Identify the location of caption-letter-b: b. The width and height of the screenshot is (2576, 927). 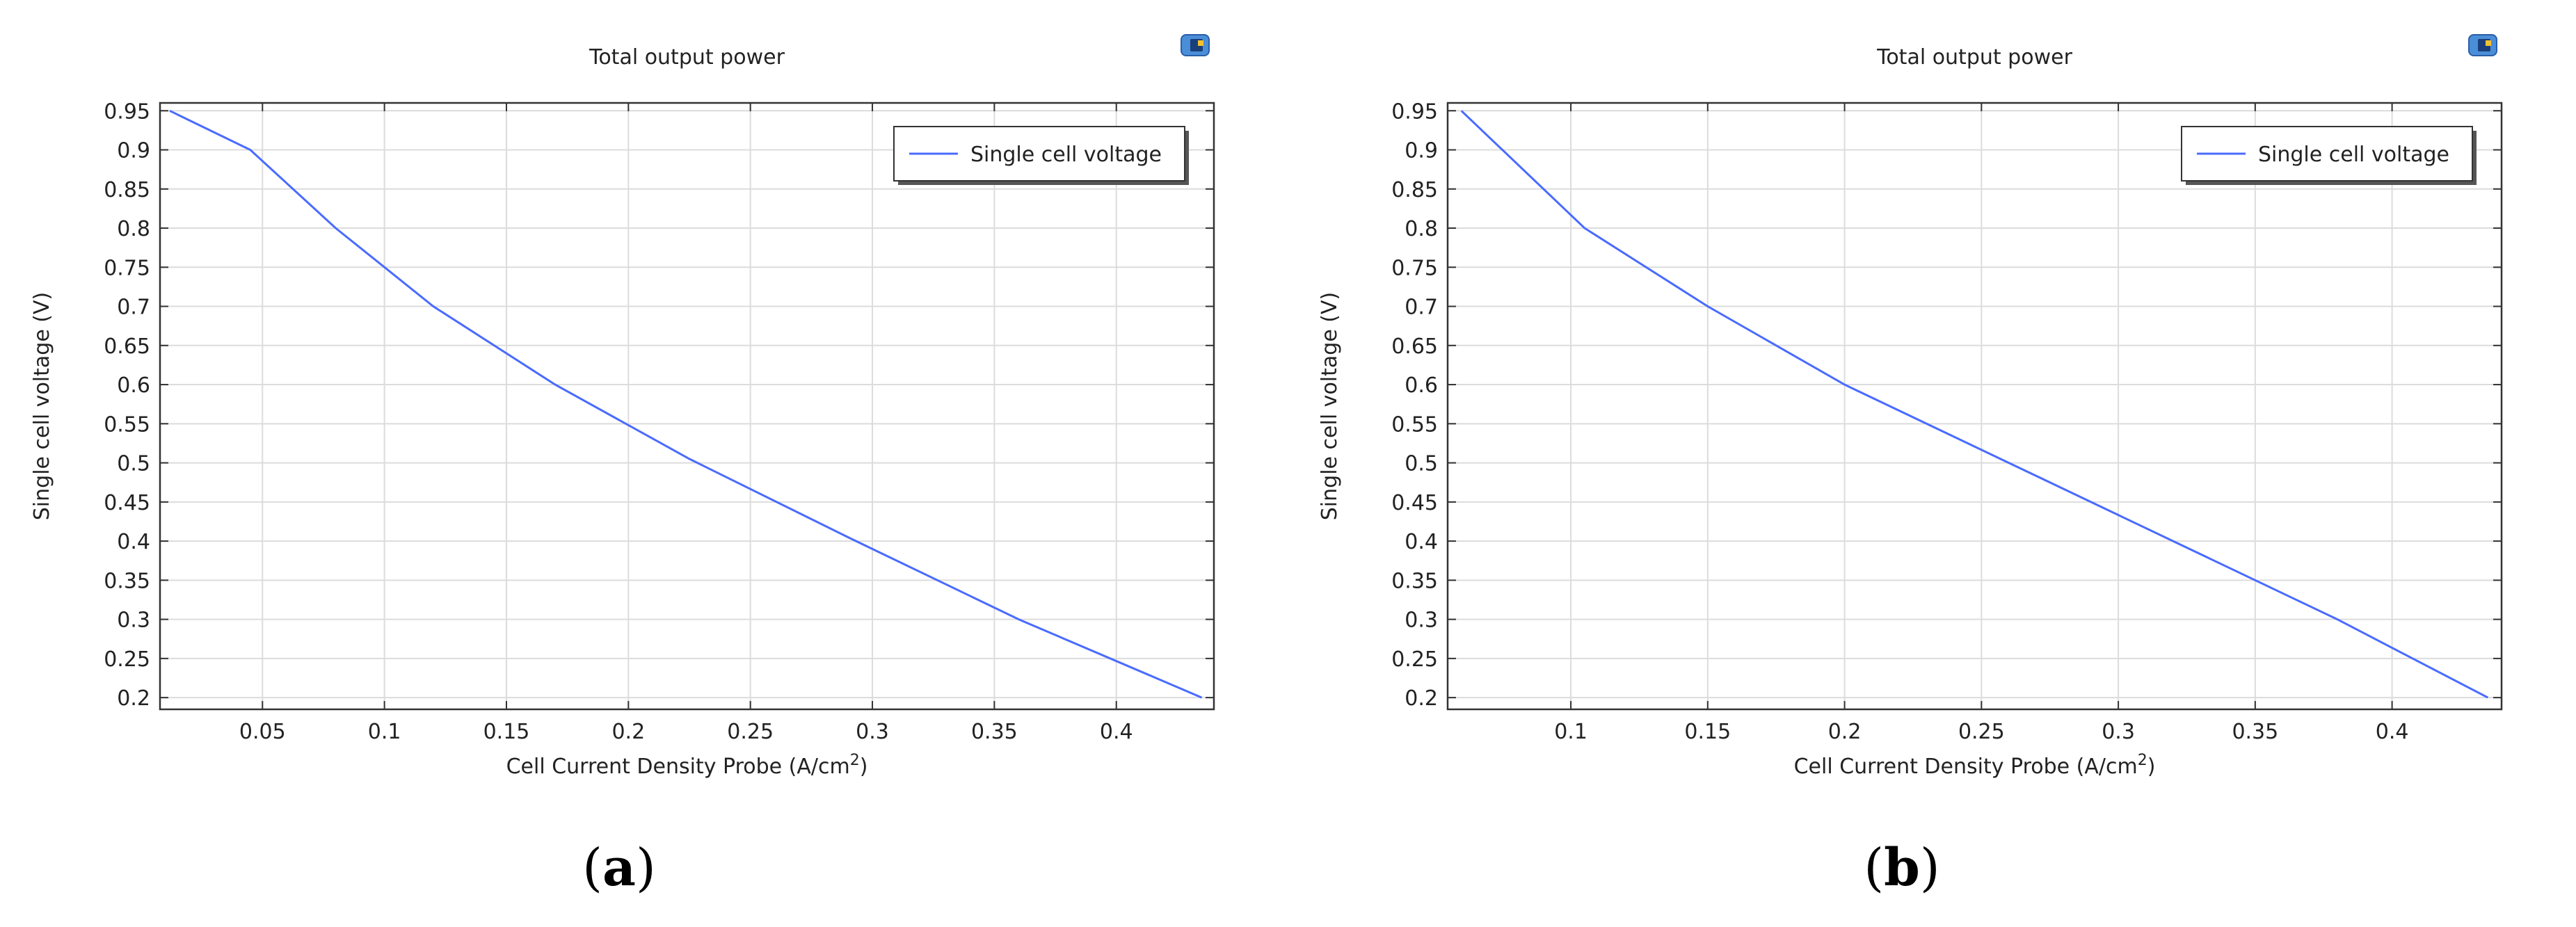
(1902, 868).